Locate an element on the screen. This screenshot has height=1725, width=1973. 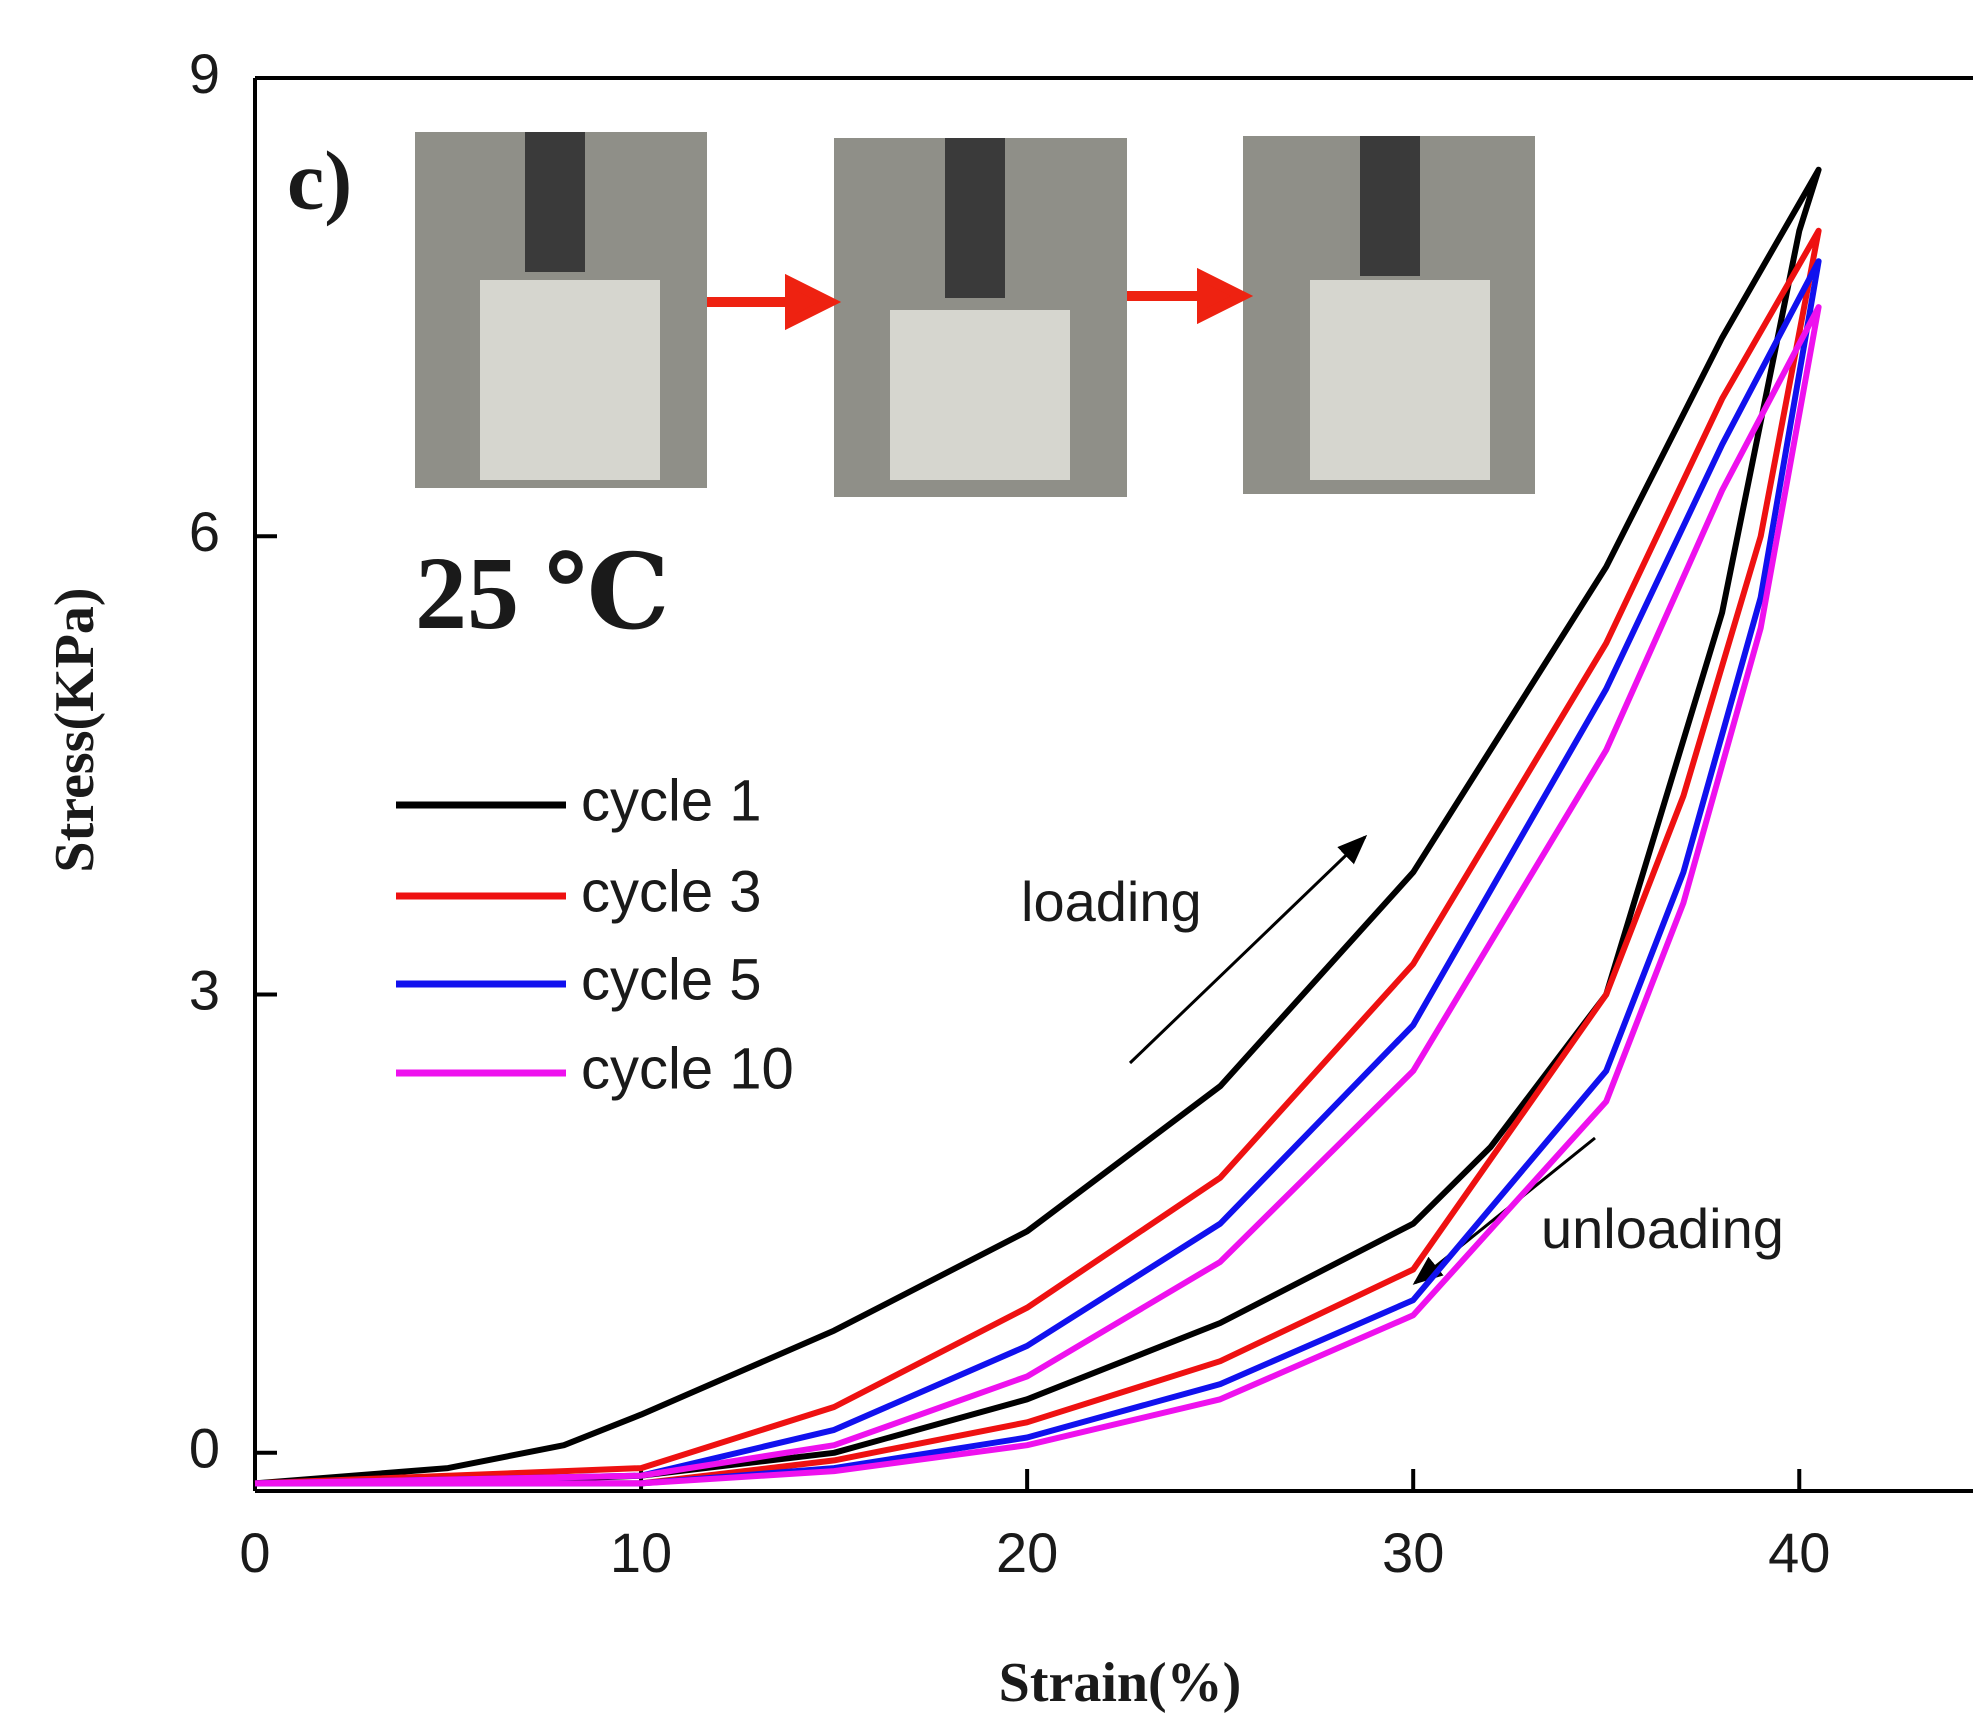
temperature-label: 25 ℃ is located at coordinates (542, 593).